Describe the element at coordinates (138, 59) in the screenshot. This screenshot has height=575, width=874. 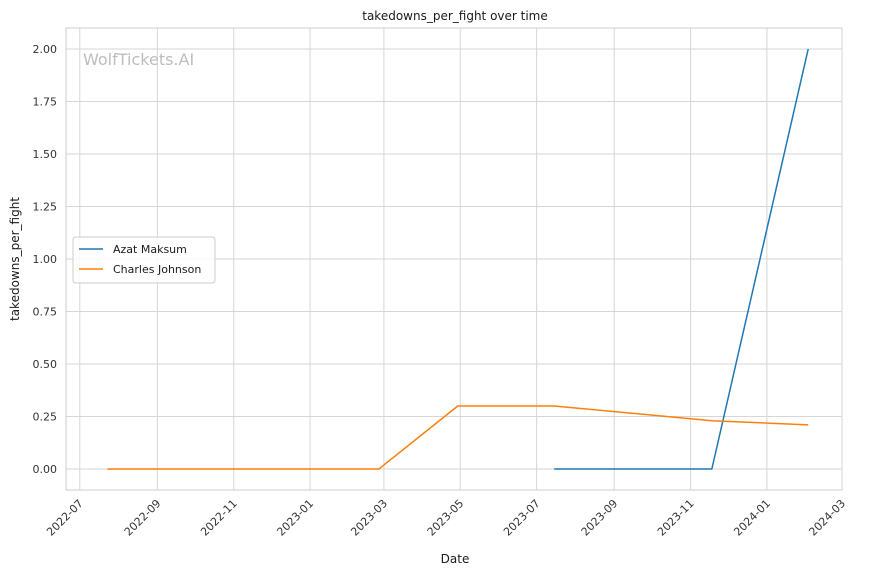
I see `watermark: WolfTickets.AI` at that location.